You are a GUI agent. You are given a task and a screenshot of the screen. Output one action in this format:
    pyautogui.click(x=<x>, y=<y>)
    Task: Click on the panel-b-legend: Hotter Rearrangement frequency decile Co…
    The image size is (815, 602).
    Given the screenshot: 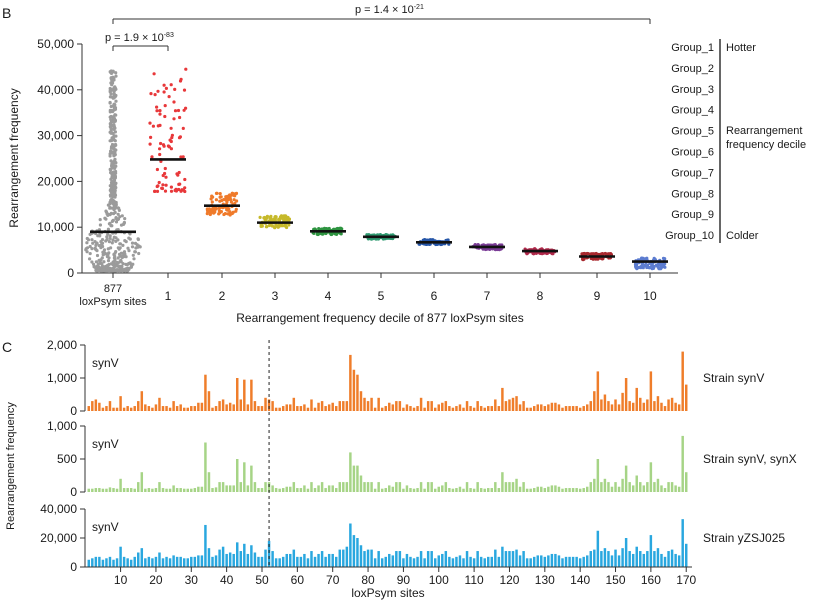 What is the action you would take?
    pyautogui.click(x=735, y=141)
    